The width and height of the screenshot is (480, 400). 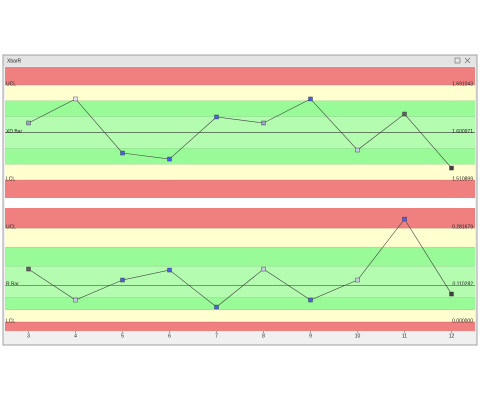 I want to click on title-bar, so click(x=240, y=61).